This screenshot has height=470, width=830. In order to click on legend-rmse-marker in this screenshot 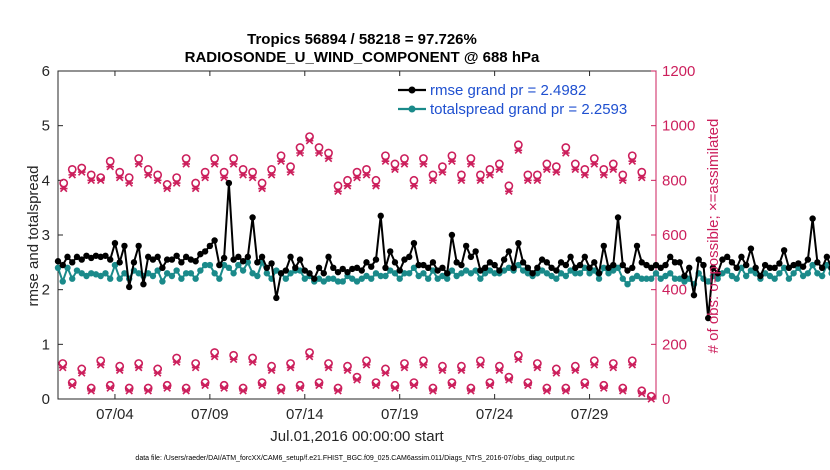, I will do `click(412, 90)`.